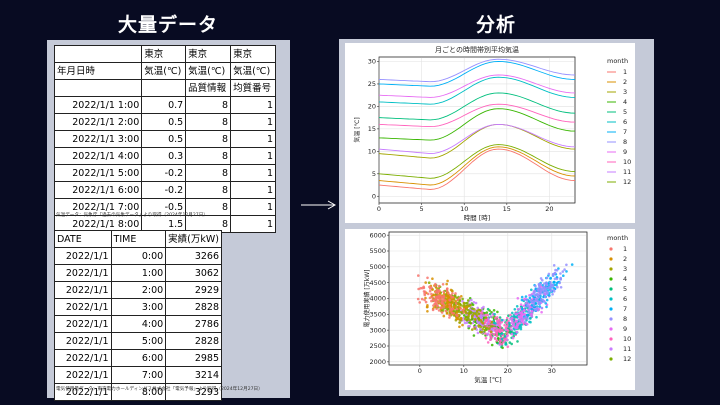 The height and width of the screenshot is (405, 720). What do you see at coordinates (420, 371) in the screenshot?
I see `x-tick-label: 0` at bounding box center [420, 371].